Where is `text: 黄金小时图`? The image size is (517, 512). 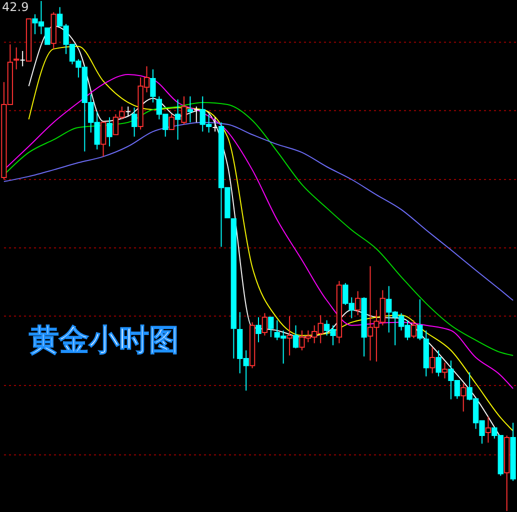 text: 黄金小时图 is located at coordinates (104, 340).